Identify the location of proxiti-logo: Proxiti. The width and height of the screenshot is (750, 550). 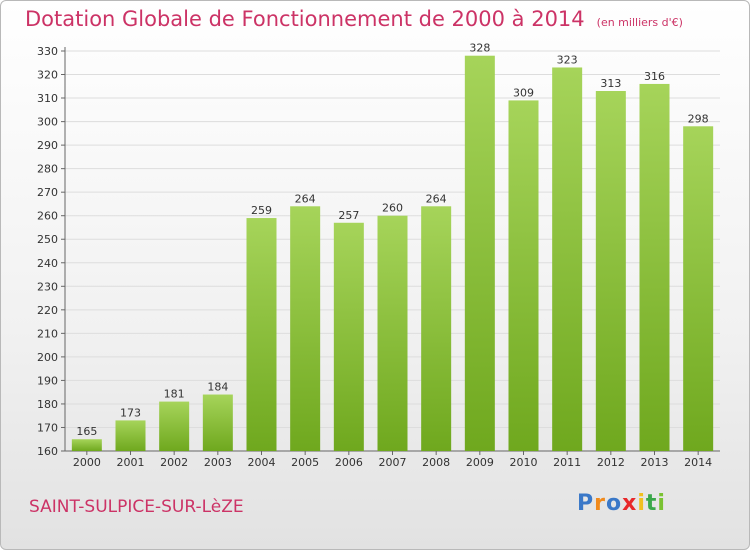
(621, 503).